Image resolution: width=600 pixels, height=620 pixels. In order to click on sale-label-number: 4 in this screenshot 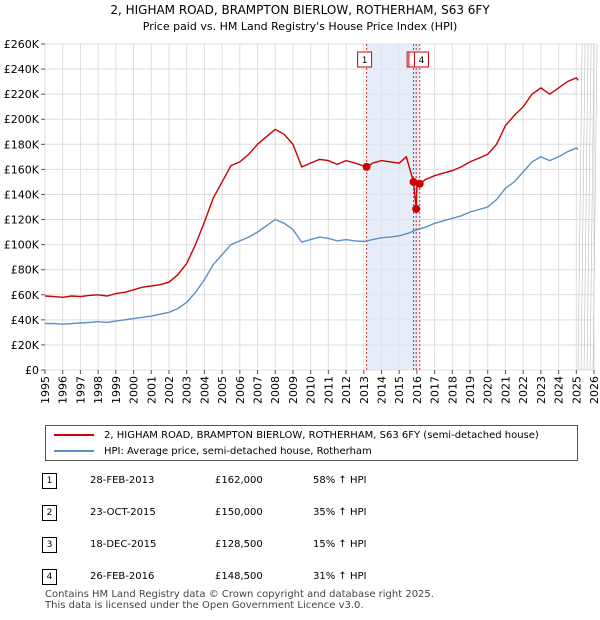, I will do `click(422, 61)`.